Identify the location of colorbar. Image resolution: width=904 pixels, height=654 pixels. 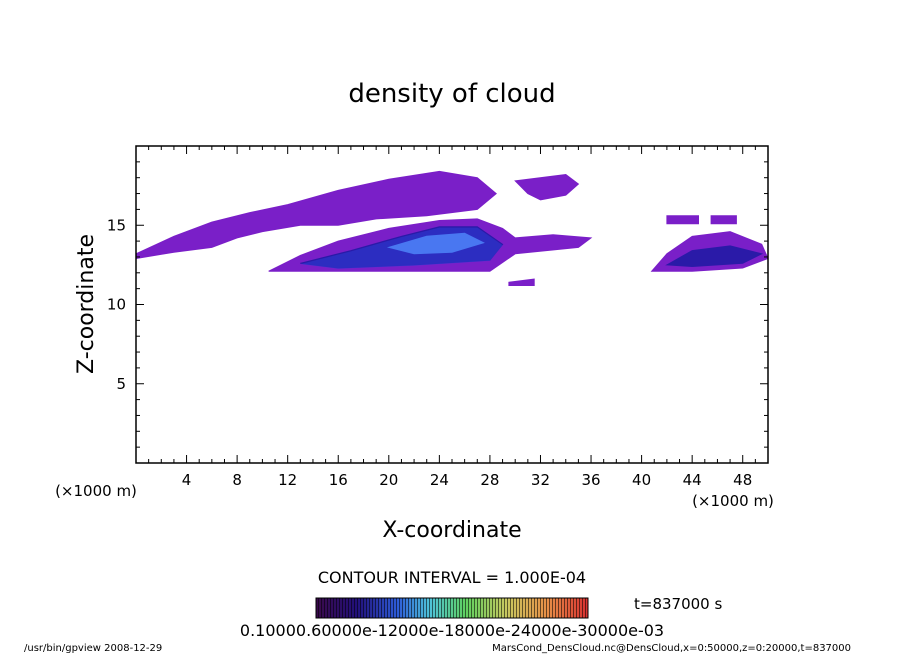
(452, 608).